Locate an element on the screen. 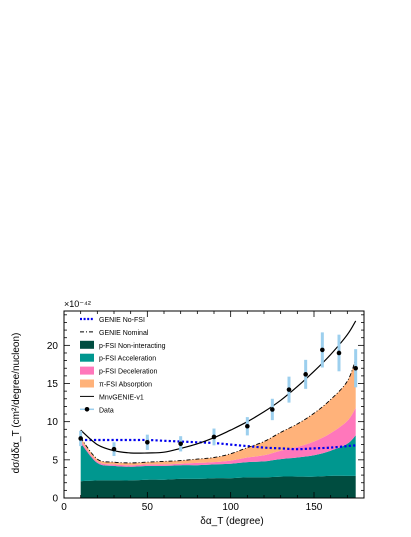 Image resolution: width=411 pixels, height=537 pixels. legend-p-fsi-non-interacting-label: p-FSI Non-interacting is located at coordinates (132, 346).